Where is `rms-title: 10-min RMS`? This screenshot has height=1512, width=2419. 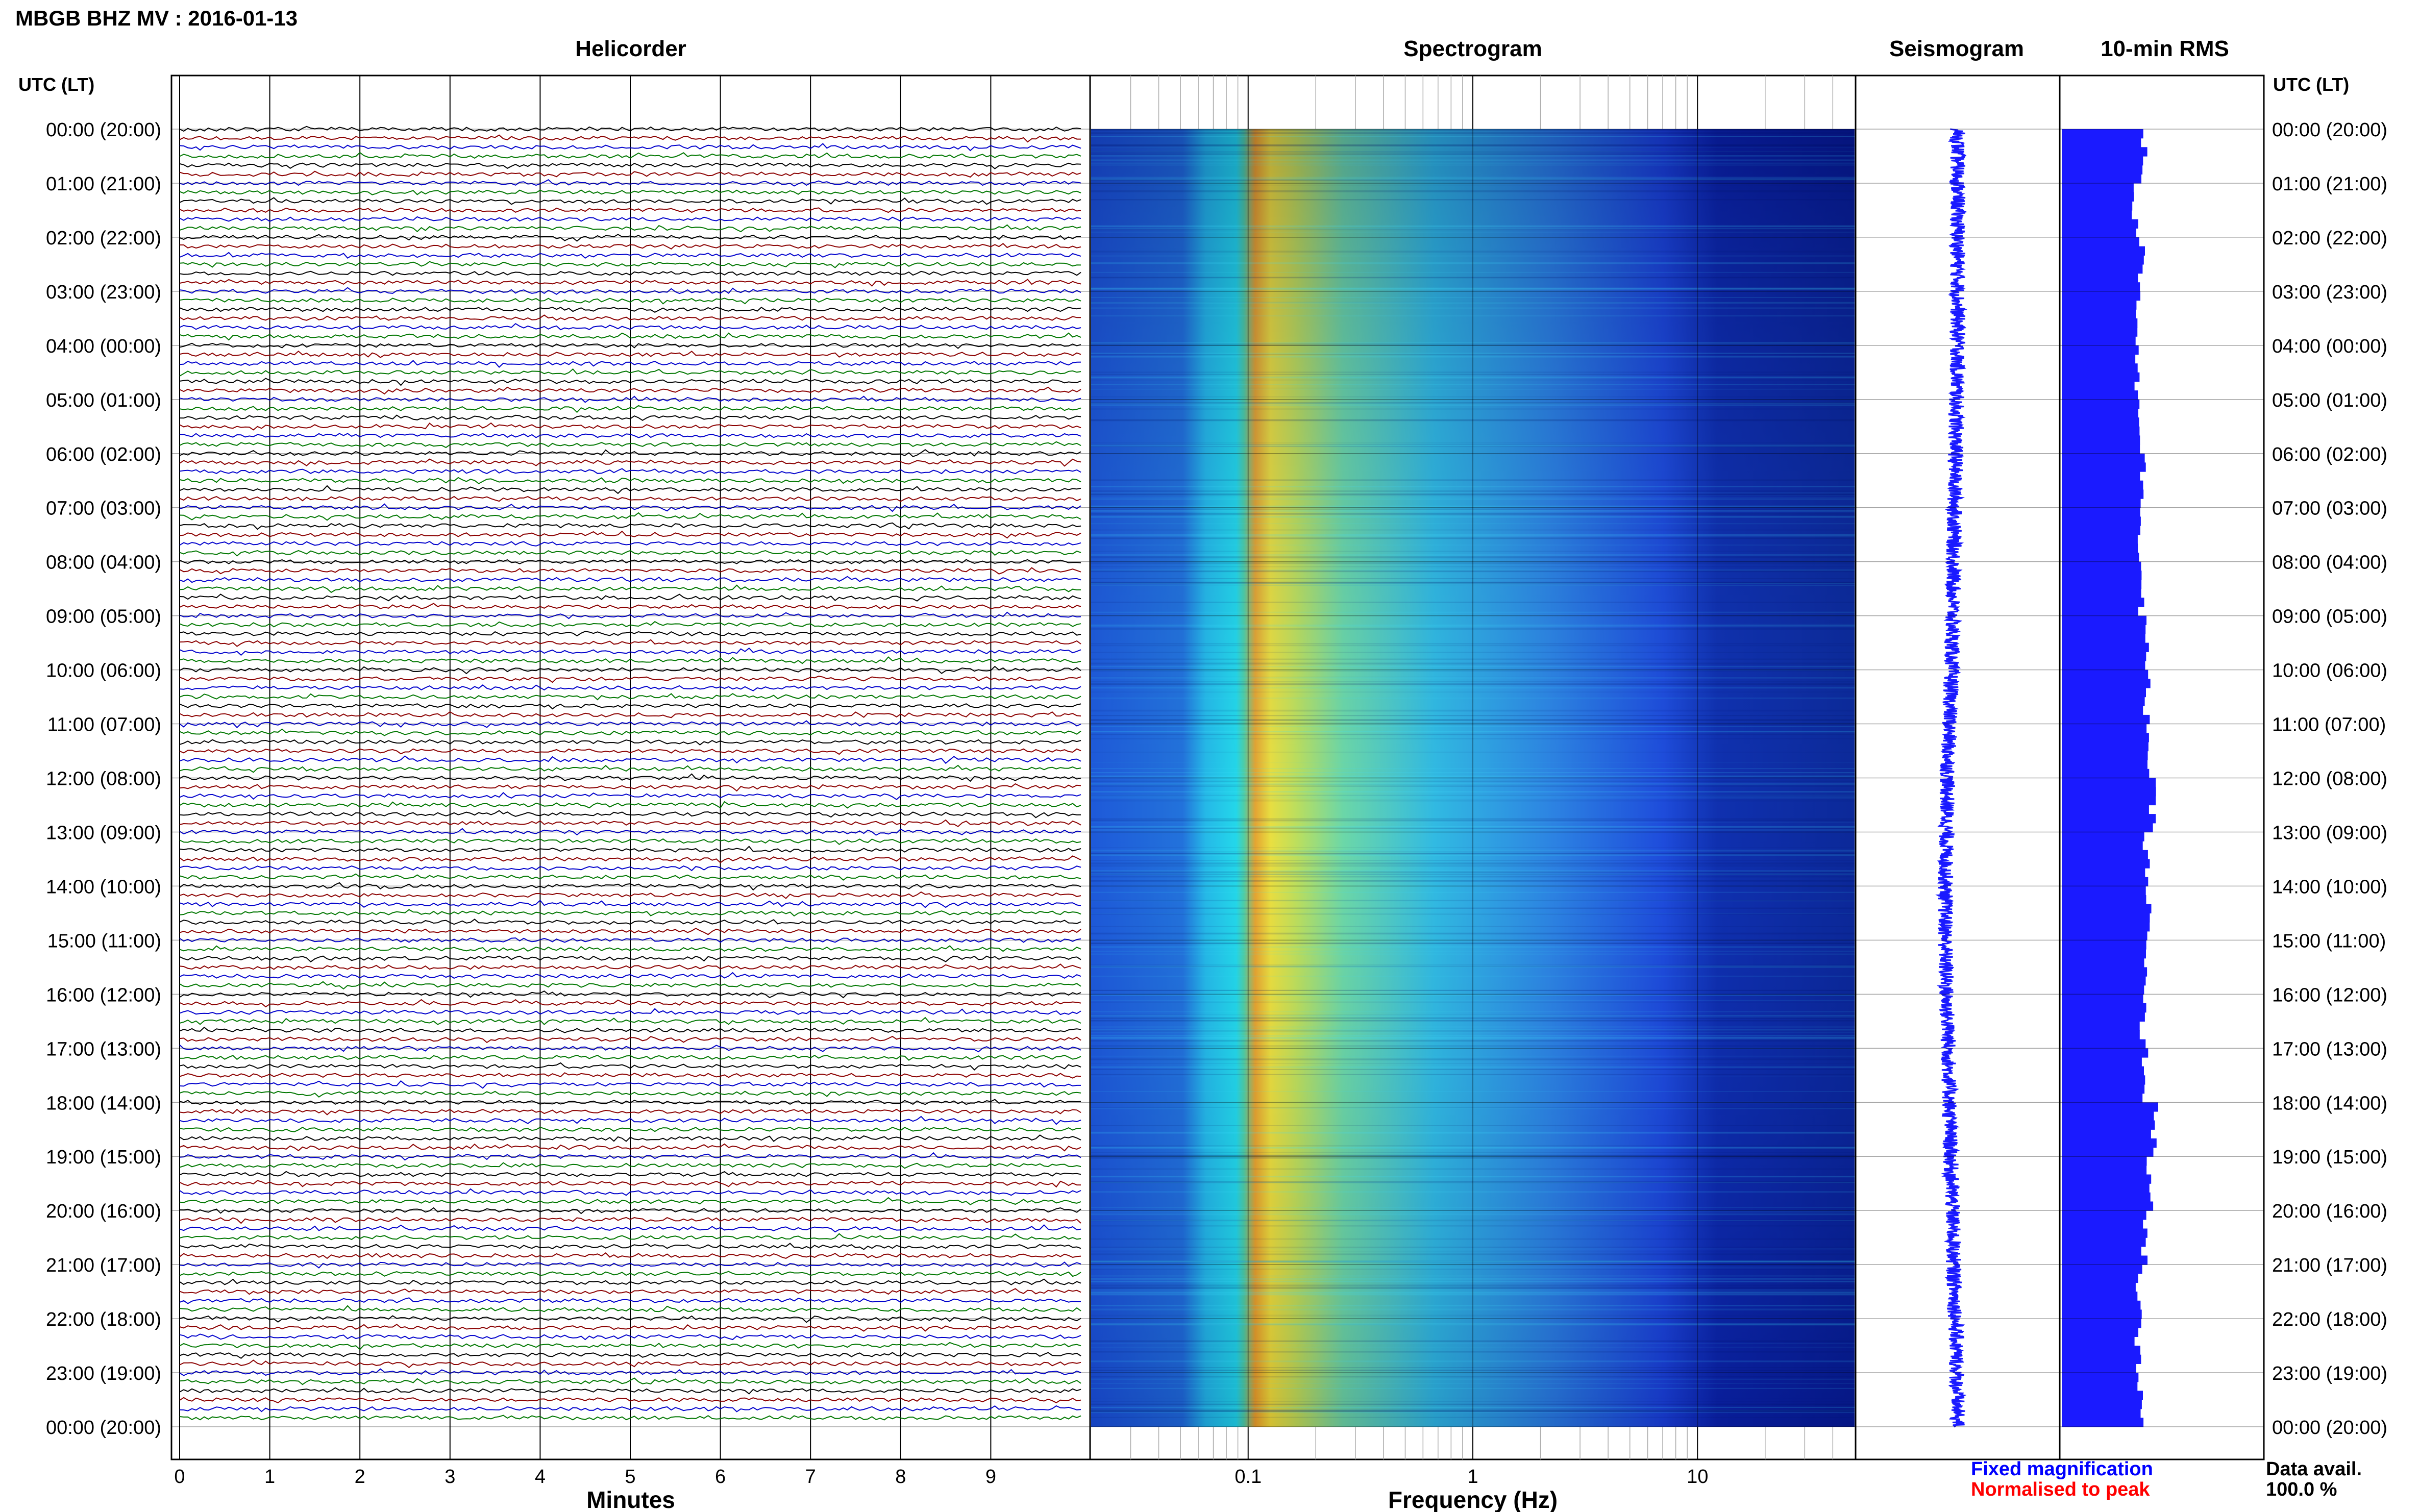 rms-title: 10-min RMS is located at coordinates (2165, 48).